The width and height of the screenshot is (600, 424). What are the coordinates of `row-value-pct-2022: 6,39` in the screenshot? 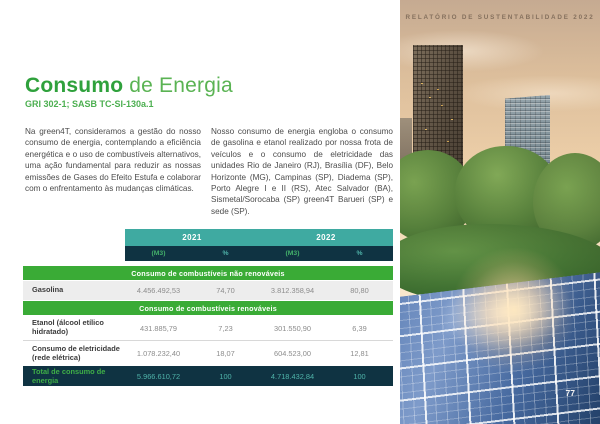 It's located at (359, 328).